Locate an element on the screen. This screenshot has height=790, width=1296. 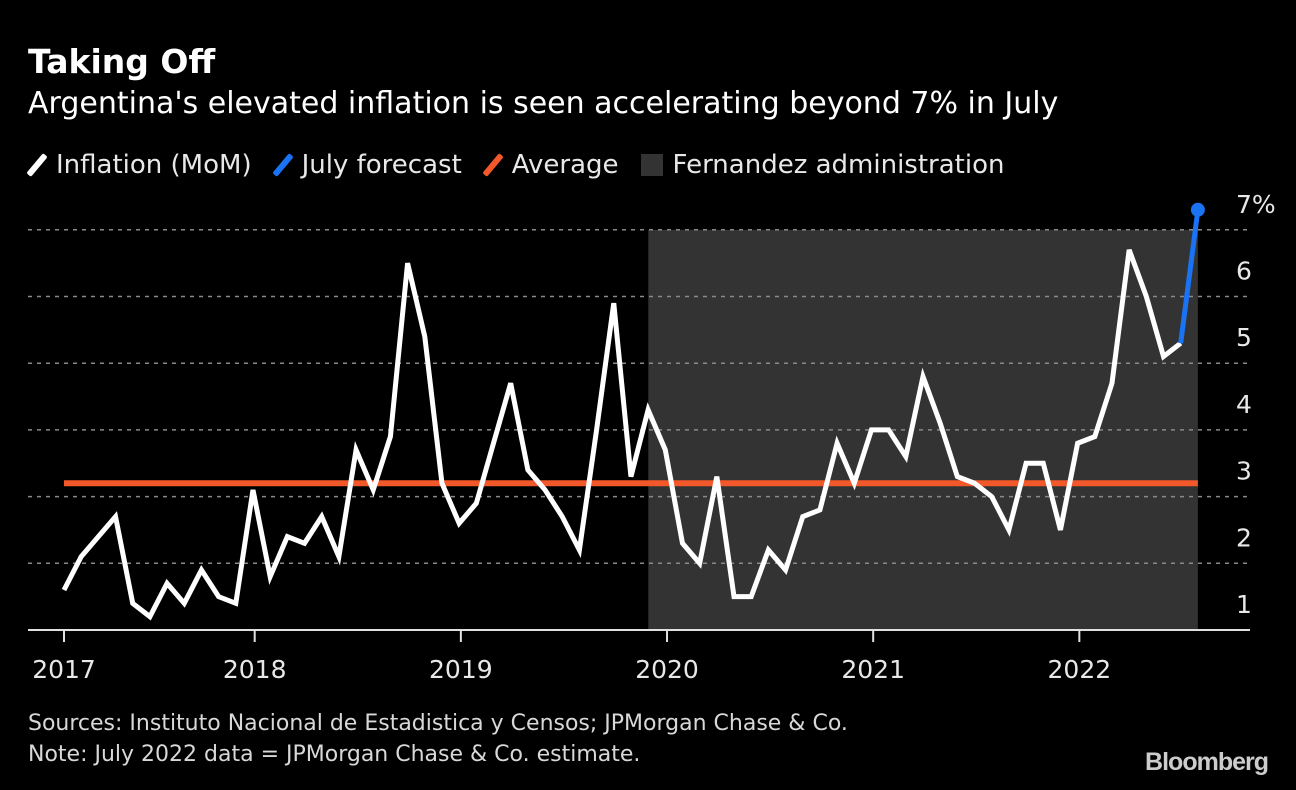
legend-swatch-fernandez is located at coordinates (651, 165).